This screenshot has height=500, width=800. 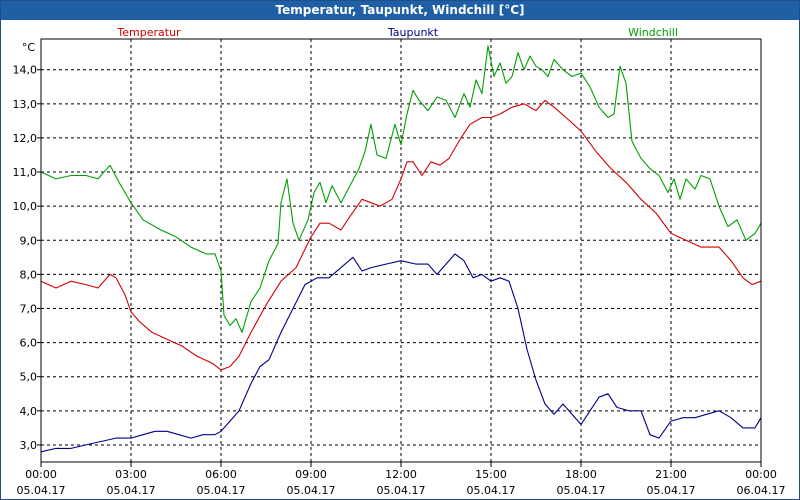 I want to click on y-tick-label: 7,0, so click(x=29, y=308).